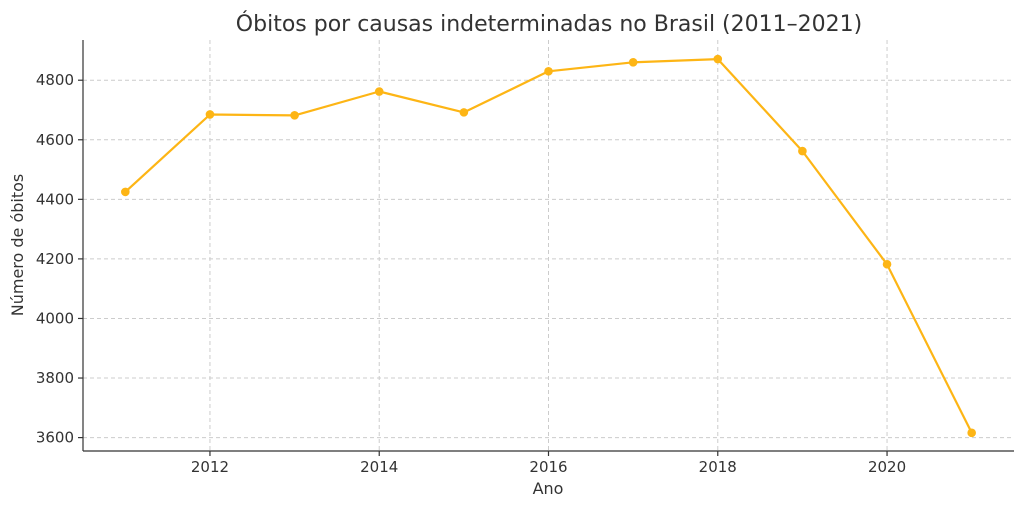 The height and width of the screenshot is (507, 1024). I want to click on x-tick-label: 2016, so click(548, 467).